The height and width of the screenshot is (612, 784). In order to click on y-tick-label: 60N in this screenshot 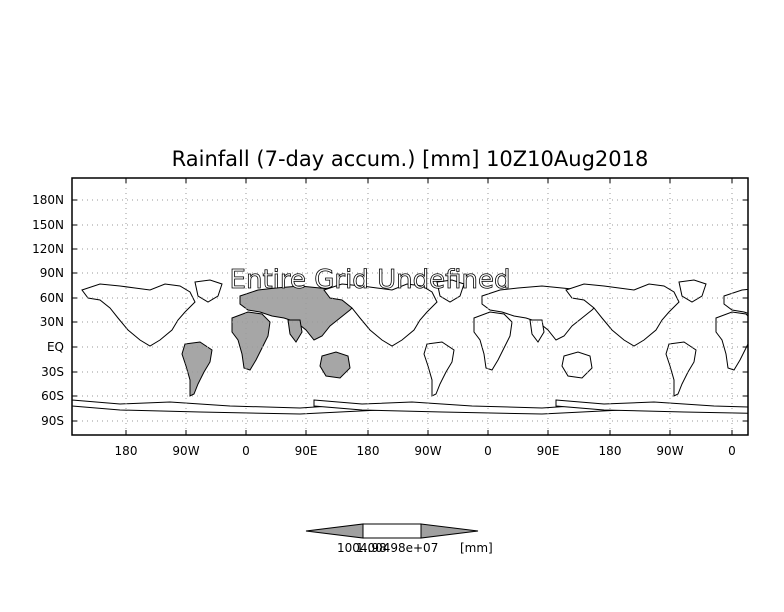, I will do `click(52, 298)`.